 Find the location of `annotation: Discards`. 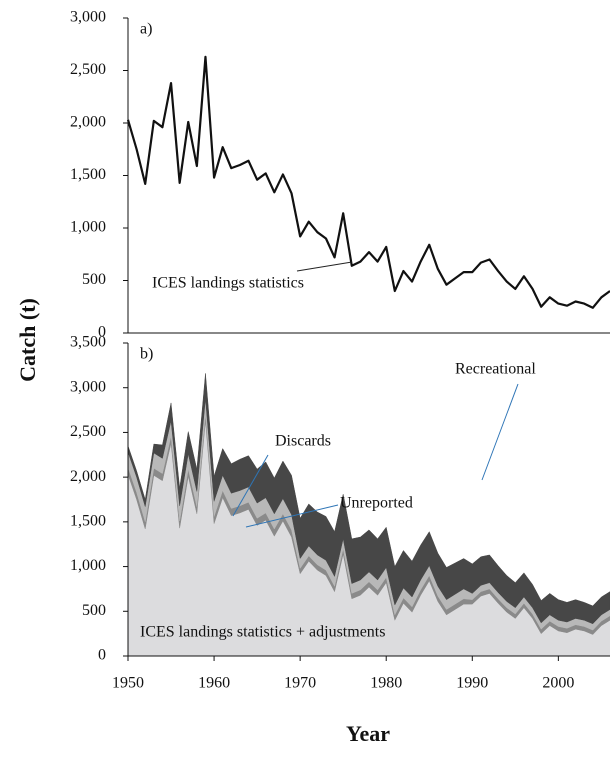

annotation: Discards is located at coordinates (303, 441).